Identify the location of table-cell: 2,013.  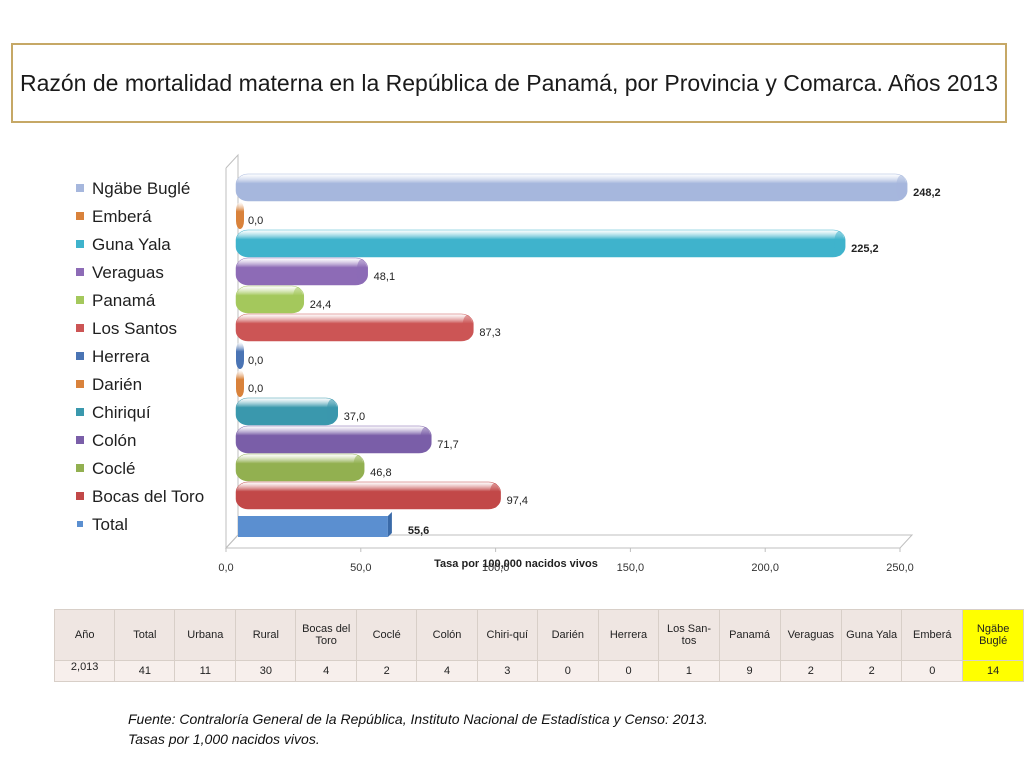
(84, 671).